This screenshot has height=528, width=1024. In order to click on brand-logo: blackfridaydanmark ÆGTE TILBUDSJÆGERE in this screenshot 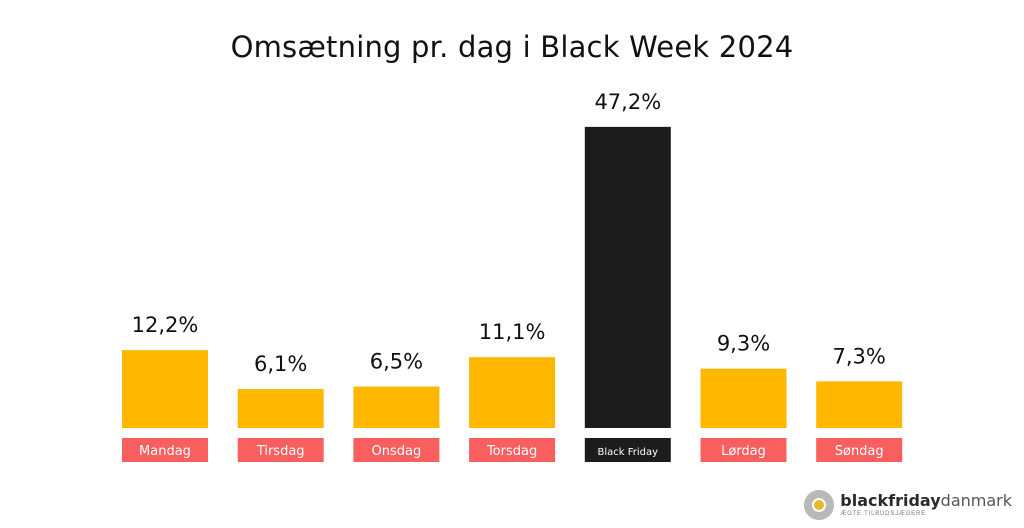, I will do `click(908, 505)`.